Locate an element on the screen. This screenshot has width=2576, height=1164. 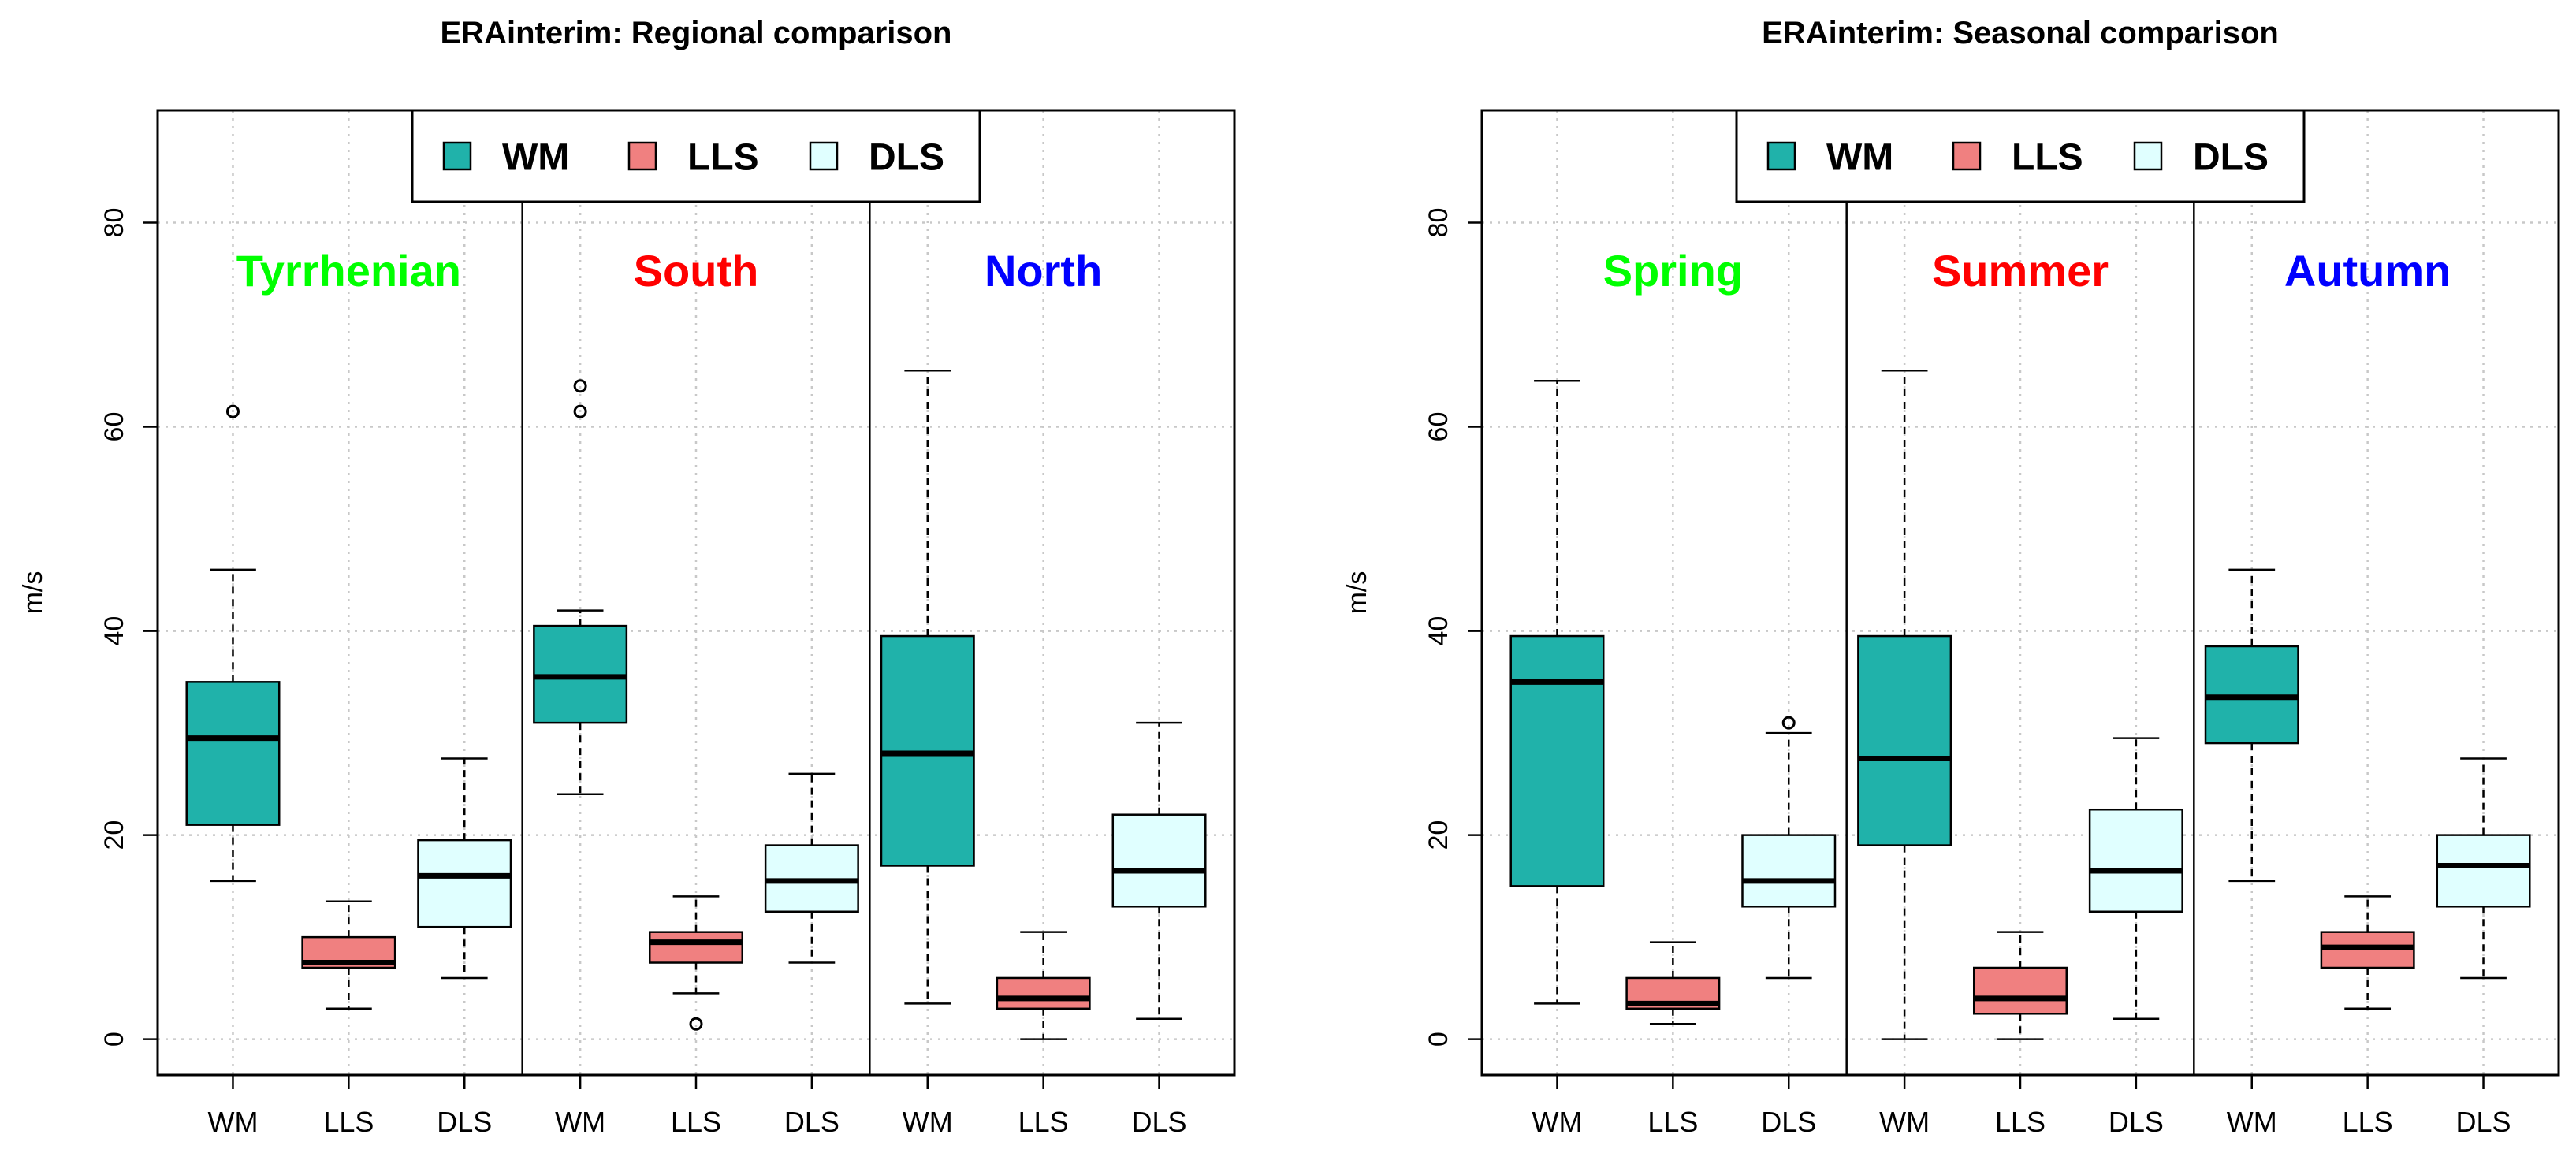
box-summer-dls is located at coordinates (2135, 879).